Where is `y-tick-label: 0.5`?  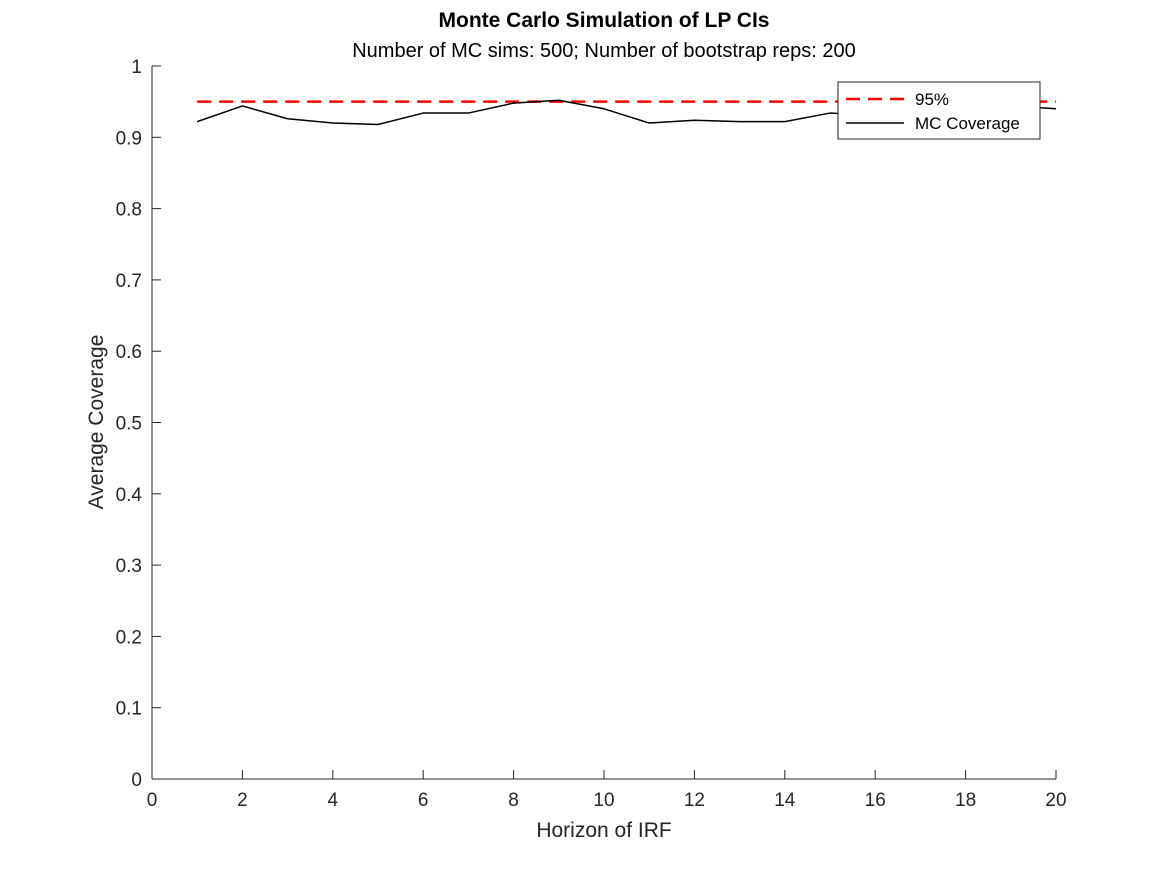
y-tick-label: 0.5 is located at coordinates (129, 424).